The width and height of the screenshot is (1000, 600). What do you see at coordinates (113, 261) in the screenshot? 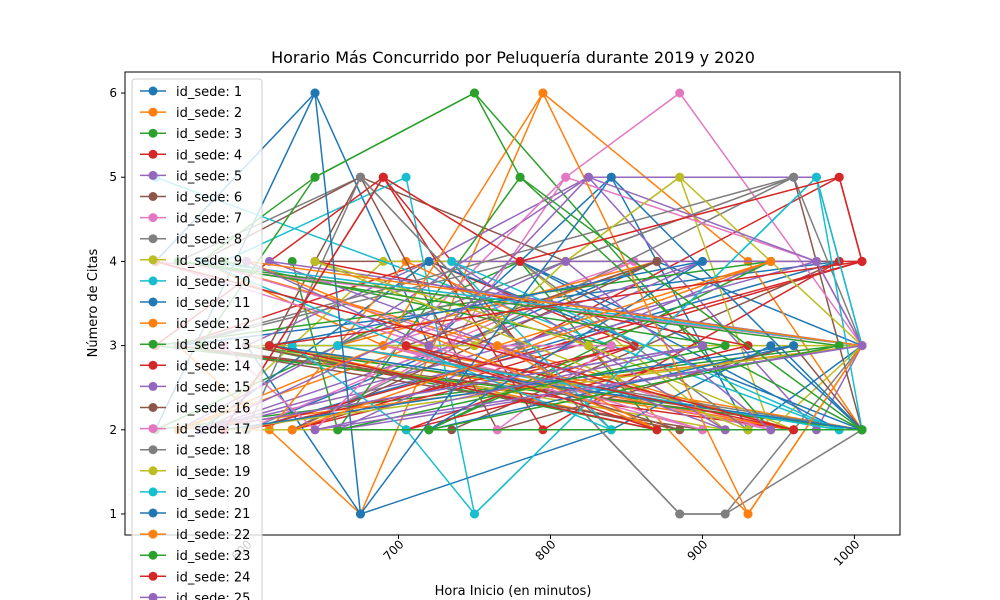
I see `y-tick-label: 4` at bounding box center [113, 261].